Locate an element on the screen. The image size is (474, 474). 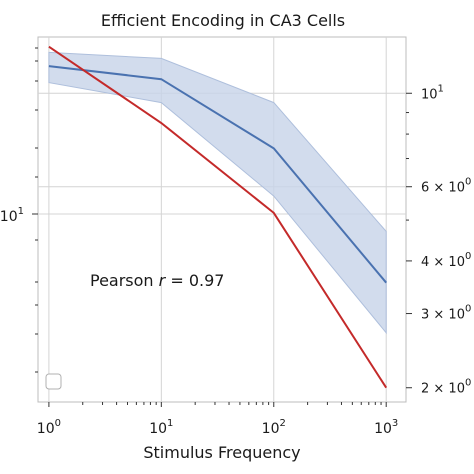
x-tick-exp: 1 is located at coordinates (170, 423).